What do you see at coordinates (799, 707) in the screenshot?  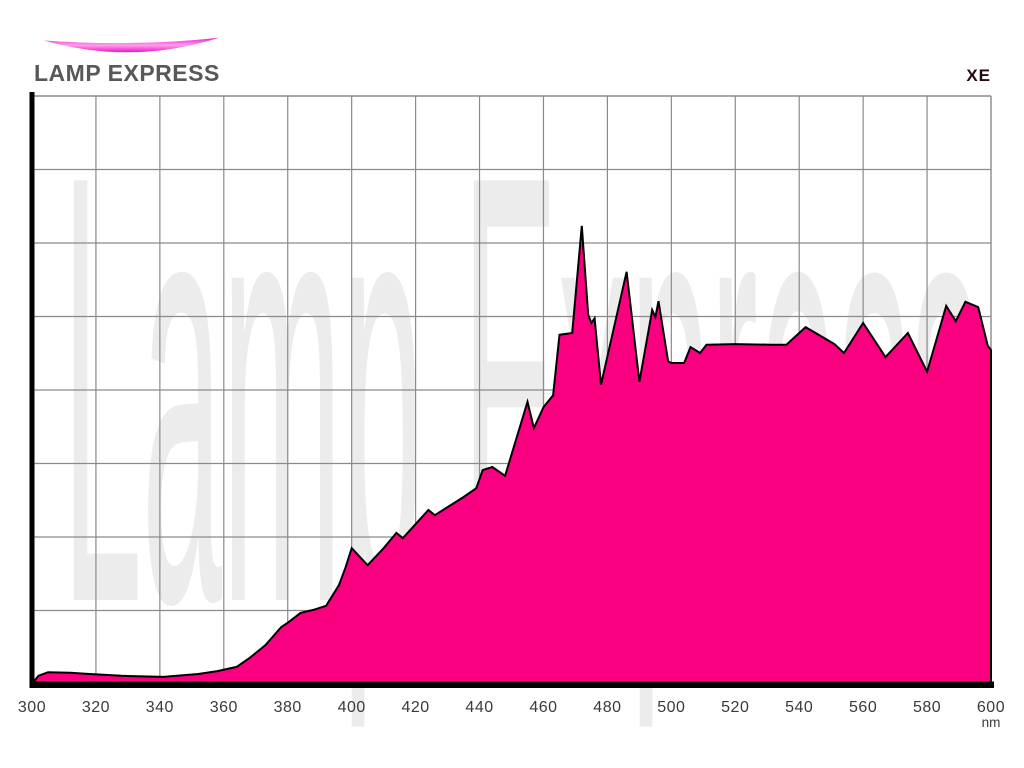 I see `x-tick-label: 540` at bounding box center [799, 707].